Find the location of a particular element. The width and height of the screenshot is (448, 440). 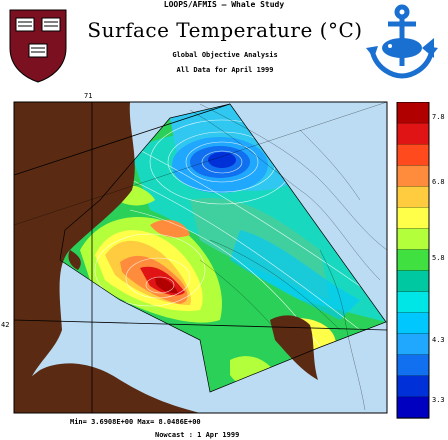

nowcast-date: Nowcast : 1 Apr 1999 is located at coordinates (197, 435).